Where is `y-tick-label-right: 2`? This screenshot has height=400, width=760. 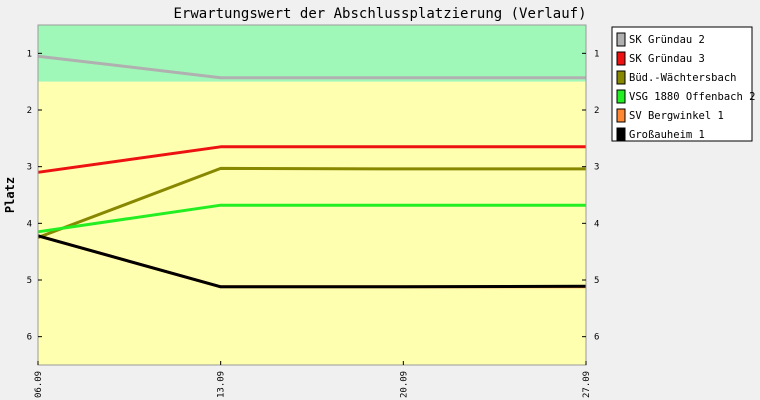
y-tick-label-right: 2 is located at coordinates (596, 111).